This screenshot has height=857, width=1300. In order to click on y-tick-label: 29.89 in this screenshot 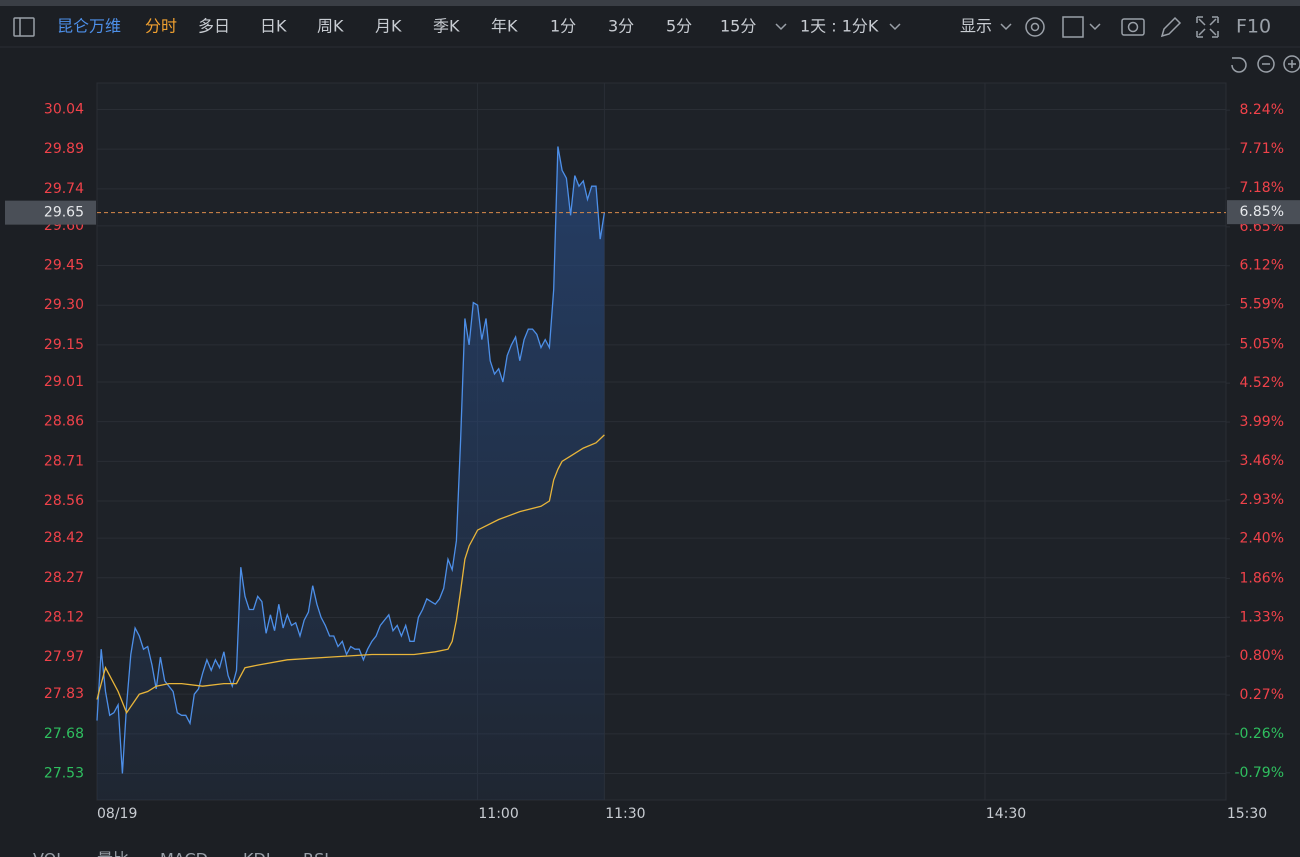, I will do `click(64, 149)`.